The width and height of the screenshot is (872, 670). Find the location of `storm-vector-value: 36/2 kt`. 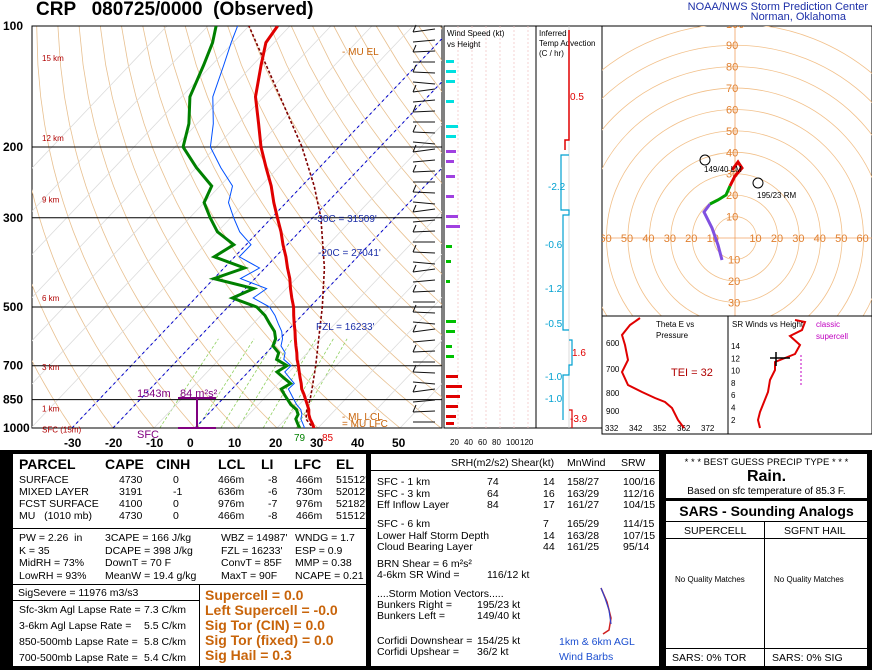

storm-vector-value: 36/2 kt is located at coordinates (493, 652).